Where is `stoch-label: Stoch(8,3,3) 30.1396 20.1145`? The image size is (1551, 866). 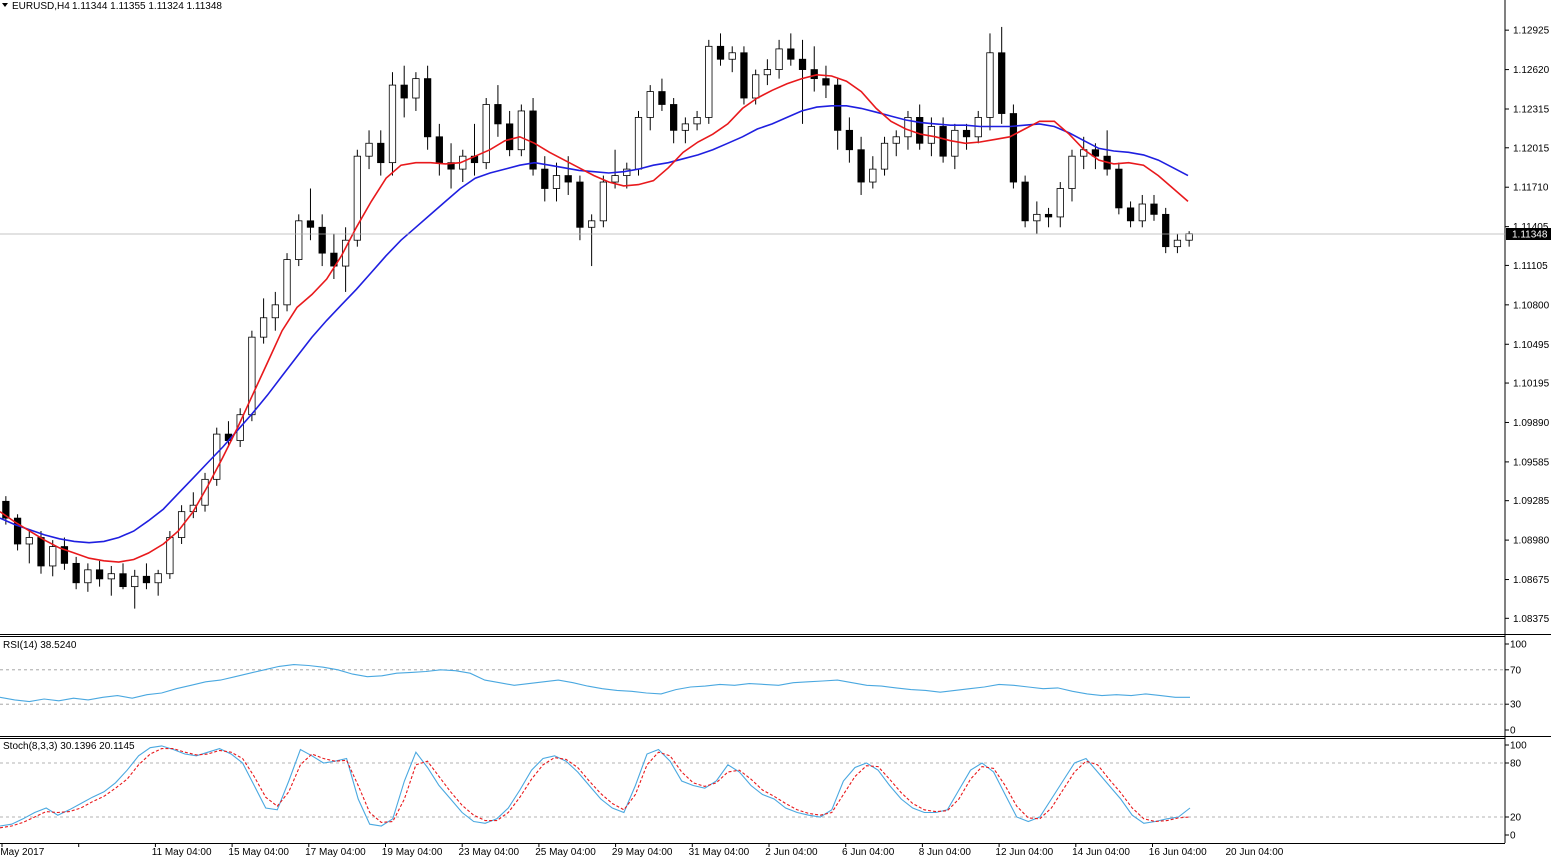
stoch-label: Stoch(8,3,3) 30.1396 20.1145 is located at coordinates (69, 746).